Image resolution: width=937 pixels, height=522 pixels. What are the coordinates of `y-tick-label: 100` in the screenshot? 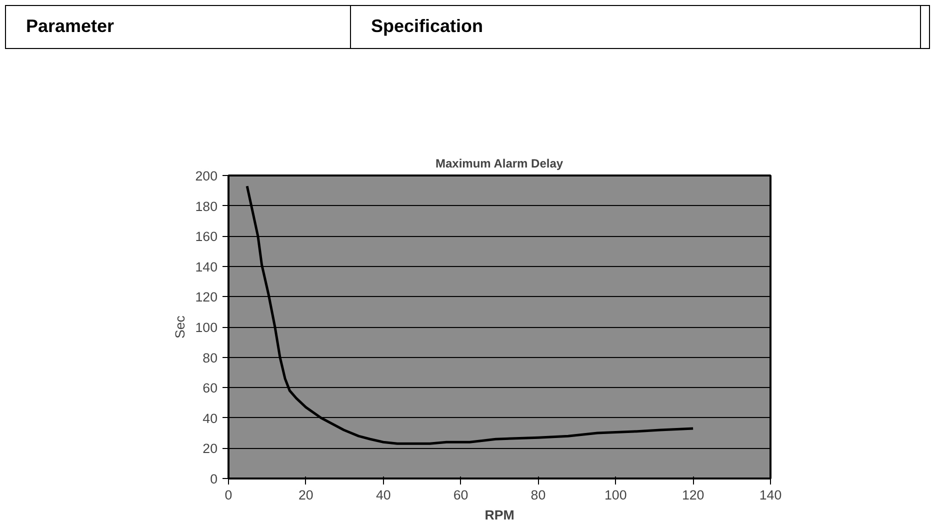 It's located at (206, 327).